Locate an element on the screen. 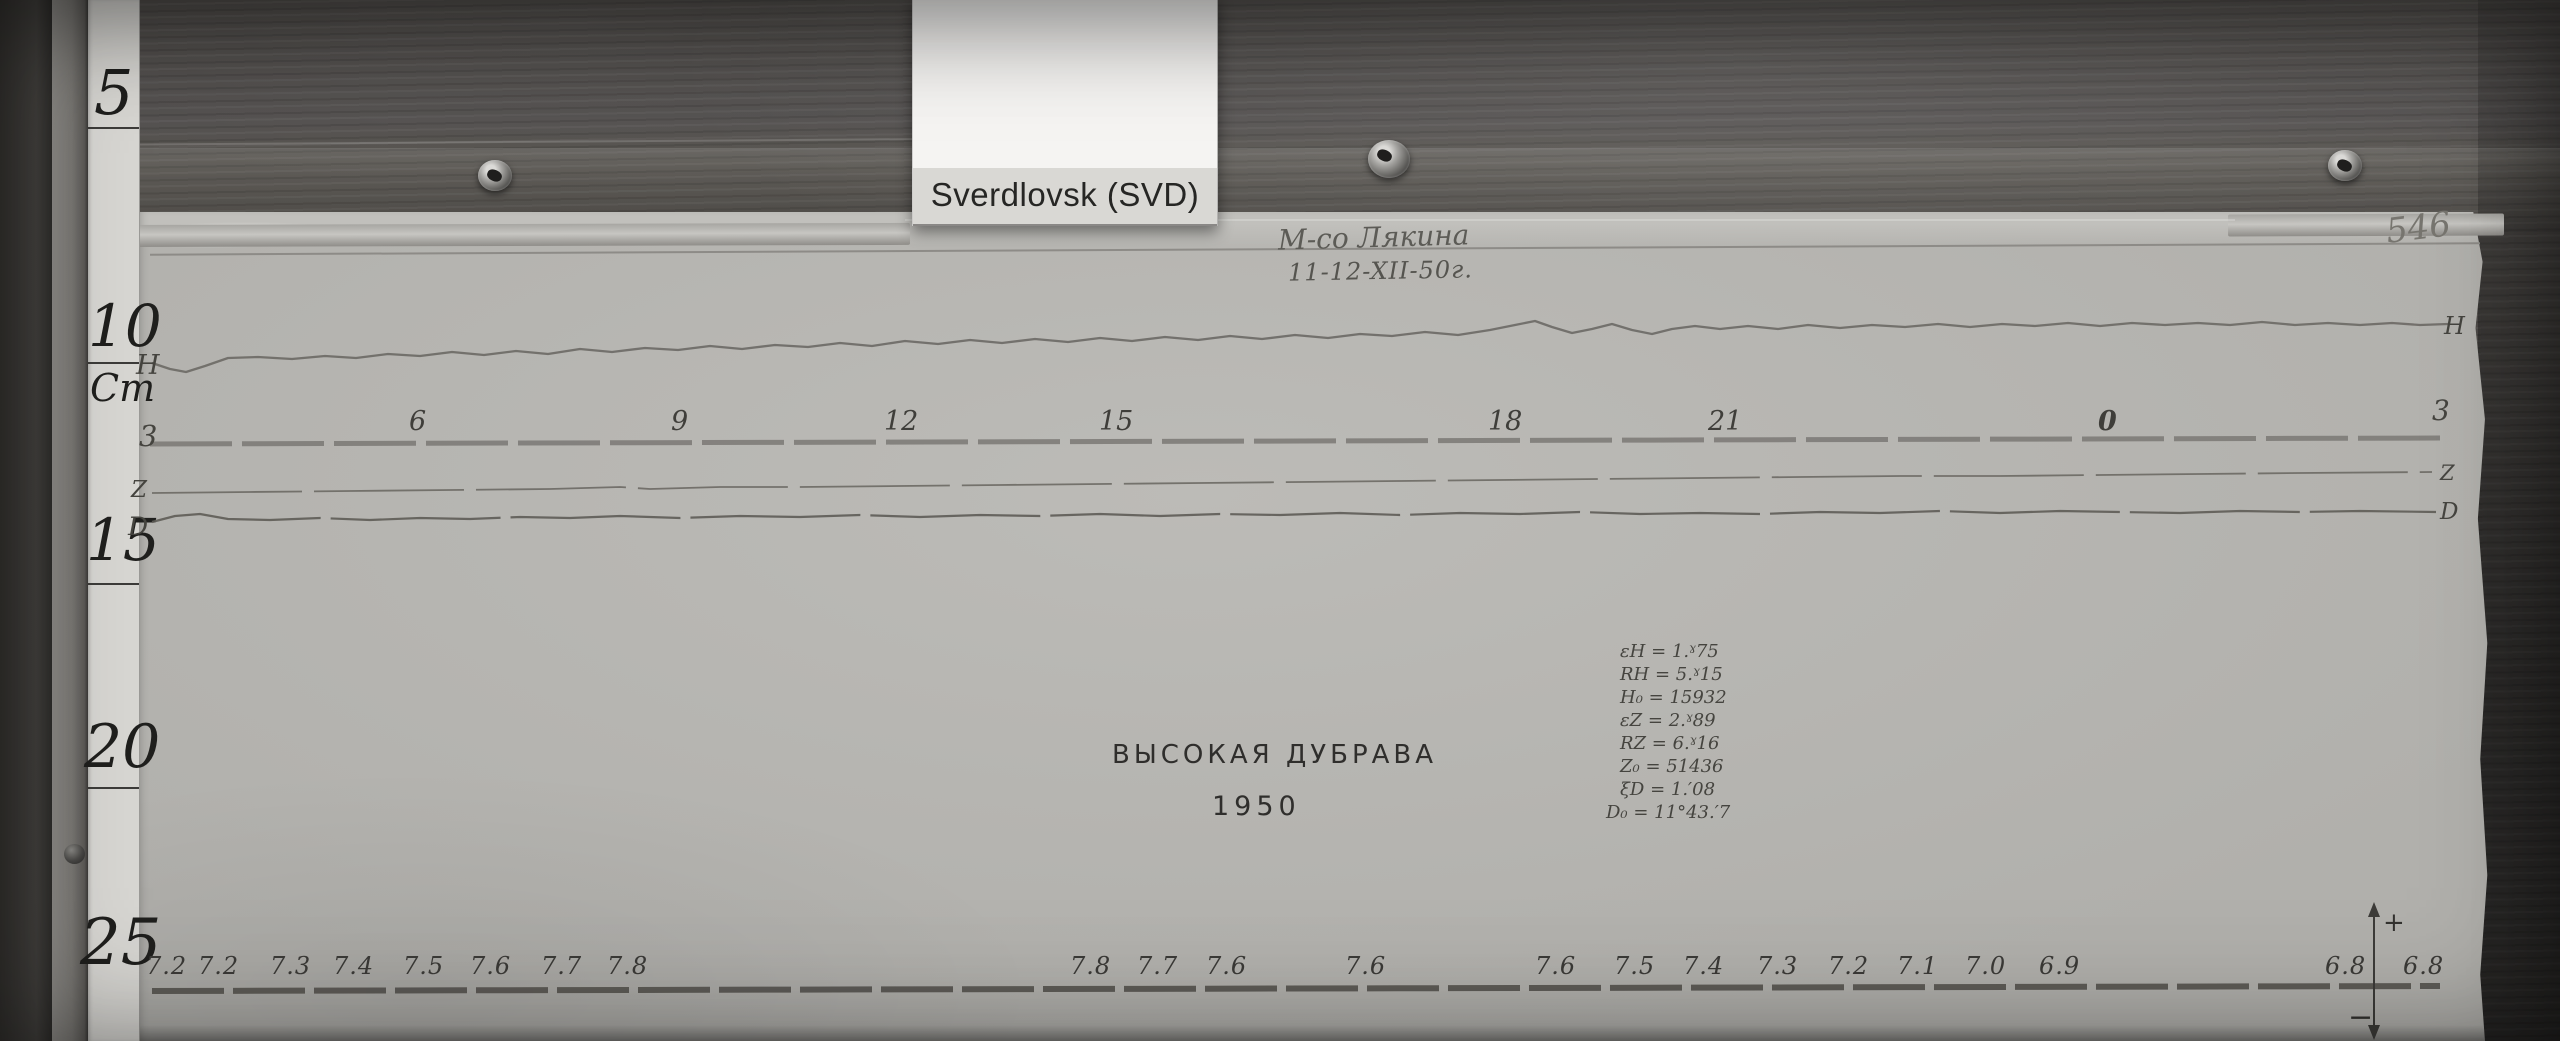  trace-label-h-right: H is located at coordinates (2454, 326).